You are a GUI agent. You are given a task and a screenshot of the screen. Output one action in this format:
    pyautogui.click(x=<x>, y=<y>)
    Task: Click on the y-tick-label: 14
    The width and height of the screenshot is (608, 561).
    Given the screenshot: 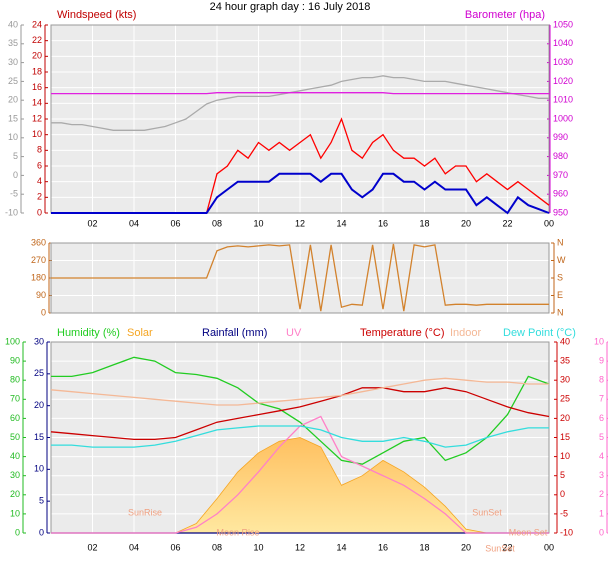 What is the action you would take?
    pyautogui.click(x=37, y=103)
    